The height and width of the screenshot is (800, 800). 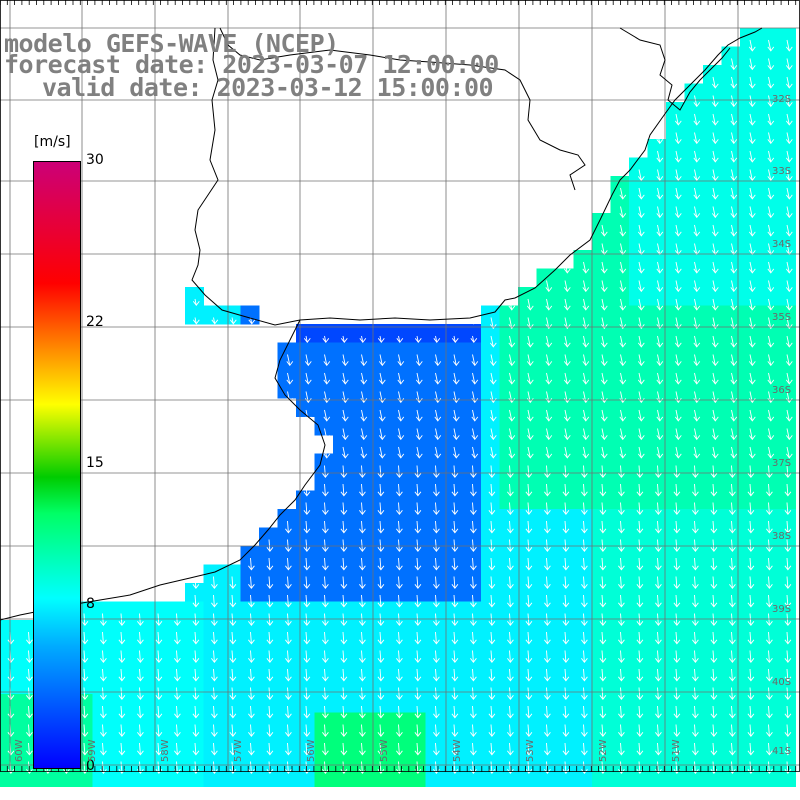 What do you see at coordinates (782, 536) in the screenshot?
I see `latitude-label: 38S` at bounding box center [782, 536].